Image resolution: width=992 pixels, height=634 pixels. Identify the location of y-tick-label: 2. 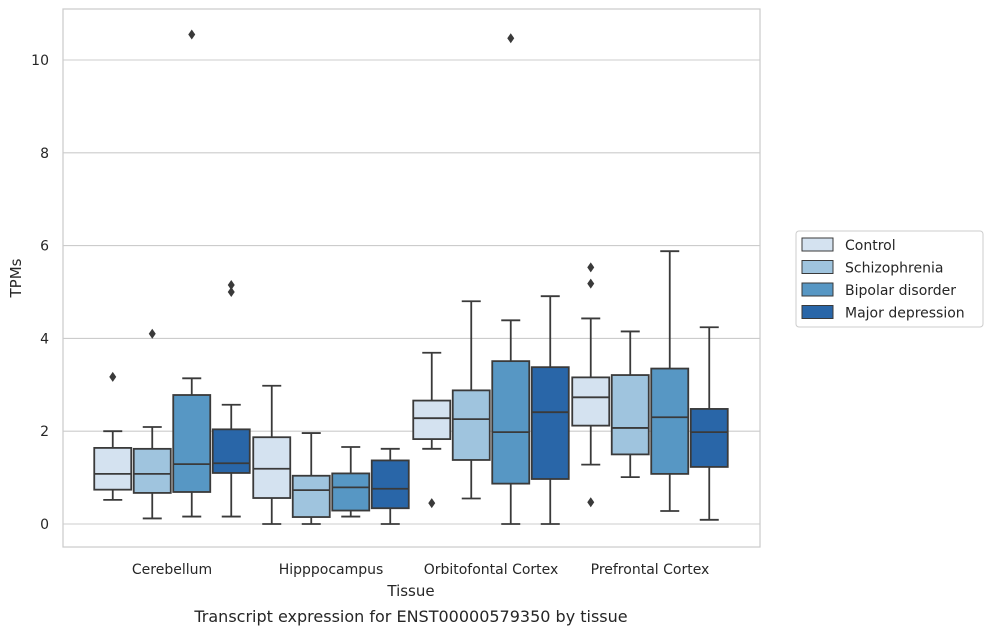
(44, 432).